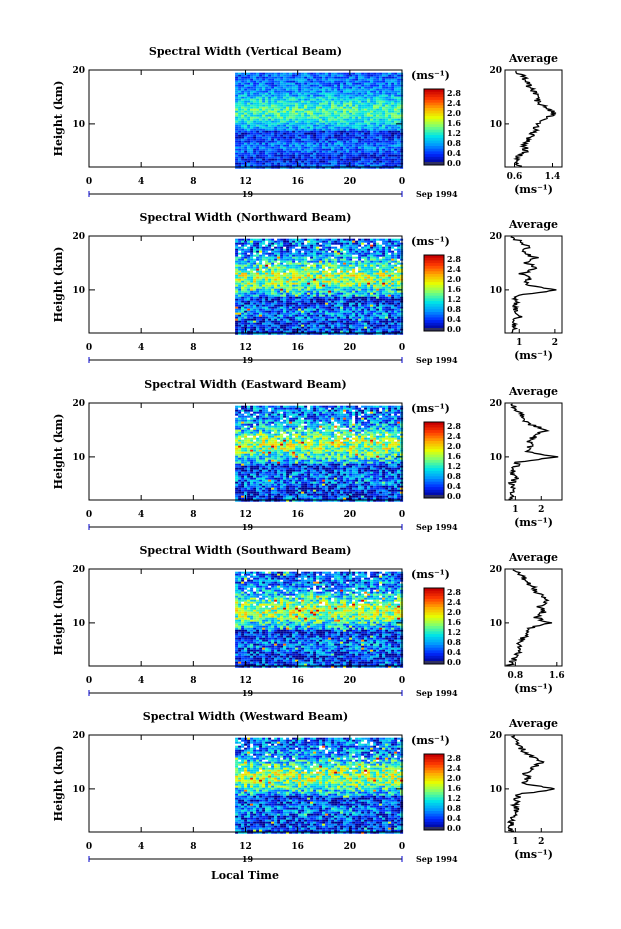  Describe the element at coordinates (246, 217) in the screenshot. I see `panel-title: Spectral Width (Northward Beam)` at that location.